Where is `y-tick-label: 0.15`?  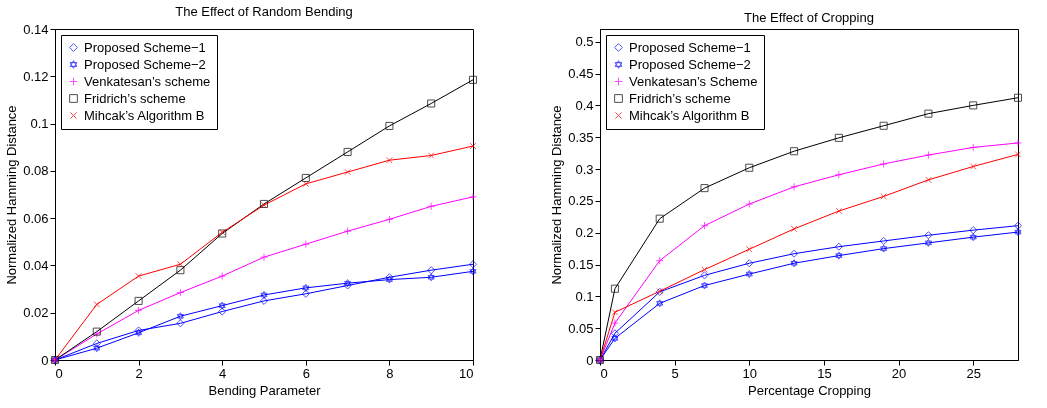
y-tick-label: 0.15 is located at coordinates (581, 265).